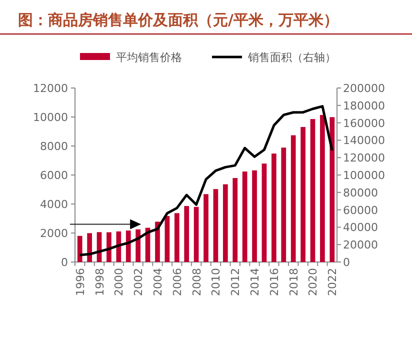 This screenshot has width=412, height=343. What do you see at coordinates (54, 233) in the screenshot?
I see `y-tick-label: 2000` at bounding box center [54, 233].